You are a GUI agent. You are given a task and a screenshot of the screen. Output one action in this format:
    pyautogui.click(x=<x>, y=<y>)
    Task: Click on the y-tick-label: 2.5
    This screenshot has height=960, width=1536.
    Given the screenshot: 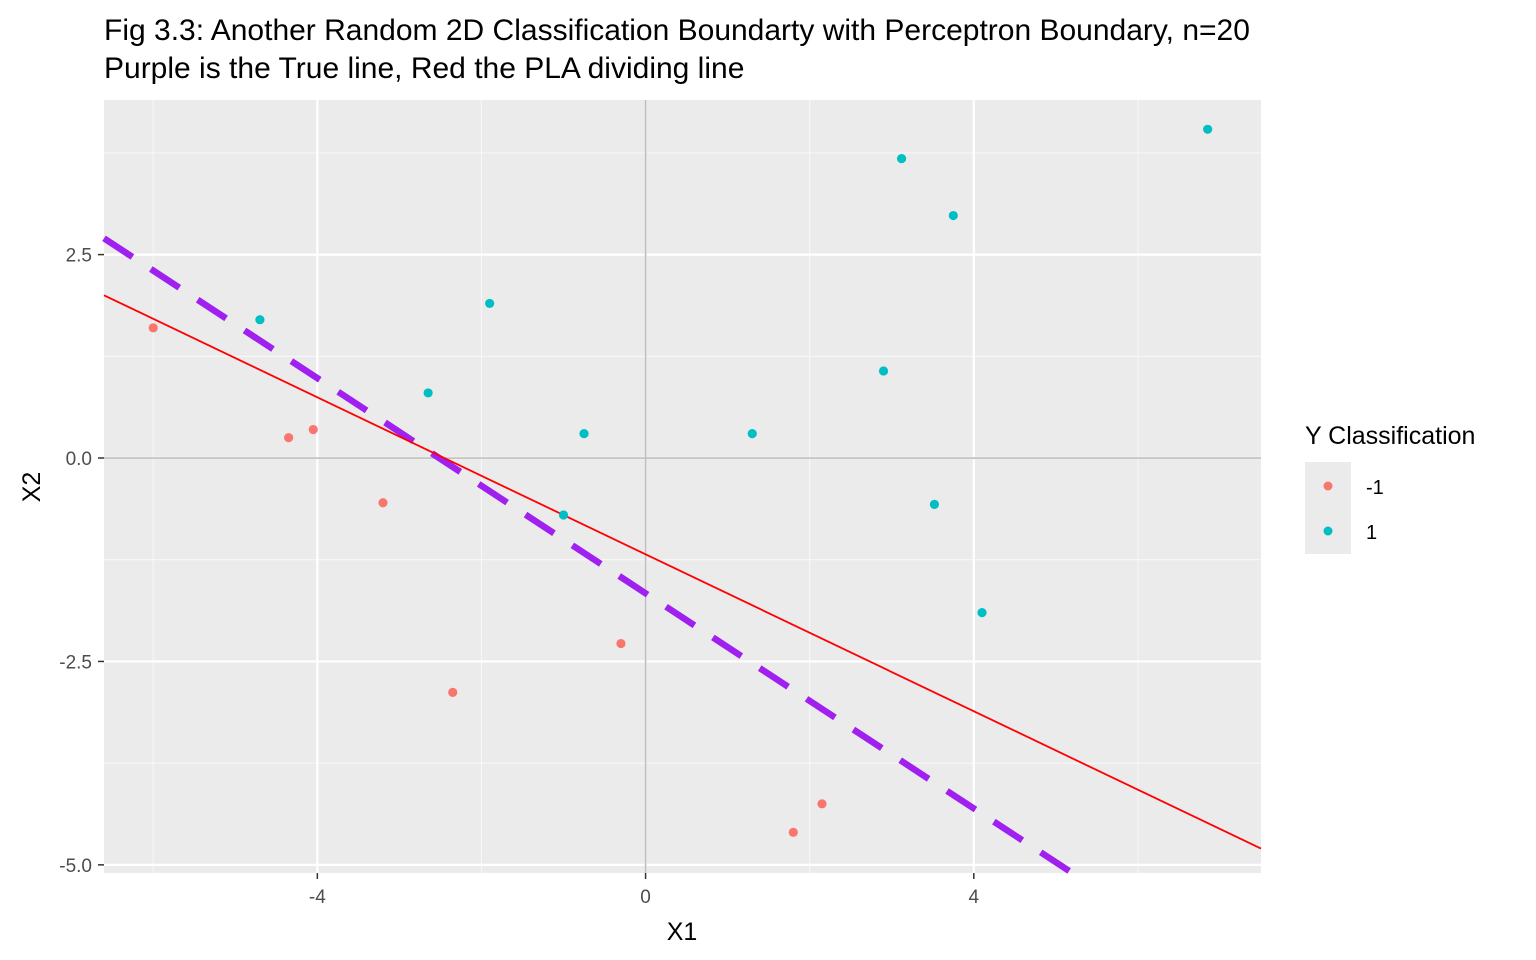 What is the action you would take?
    pyautogui.click(x=79, y=256)
    